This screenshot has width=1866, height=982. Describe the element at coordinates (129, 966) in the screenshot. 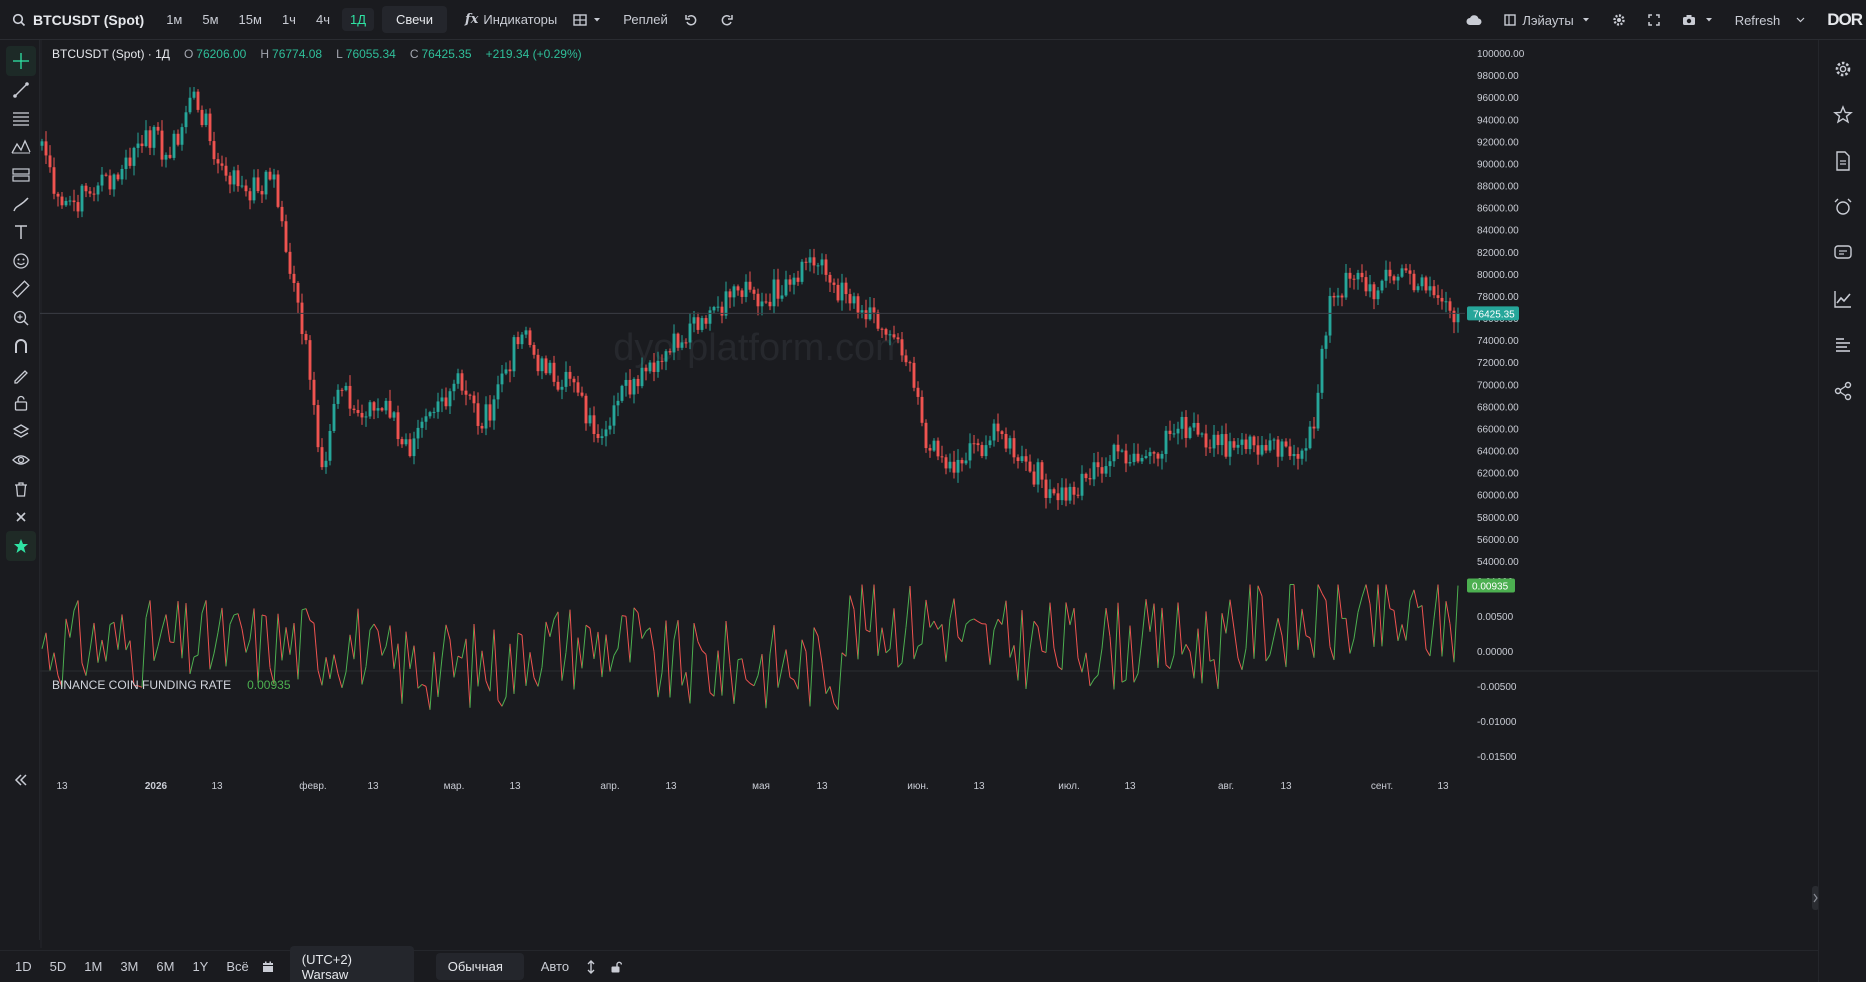

I see `range-3: 3M` at that location.